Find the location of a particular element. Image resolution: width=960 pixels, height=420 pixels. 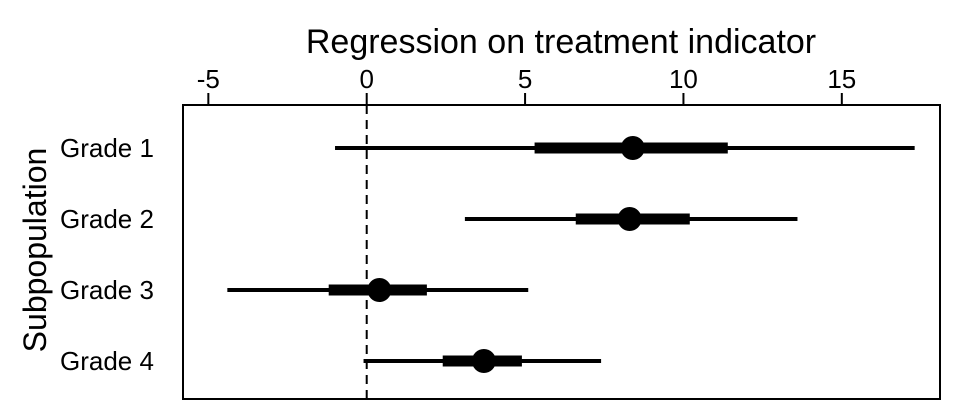

category-labels: Grade 1 Grade 2 Grade 3 Grade 4 is located at coordinates (107, 254).